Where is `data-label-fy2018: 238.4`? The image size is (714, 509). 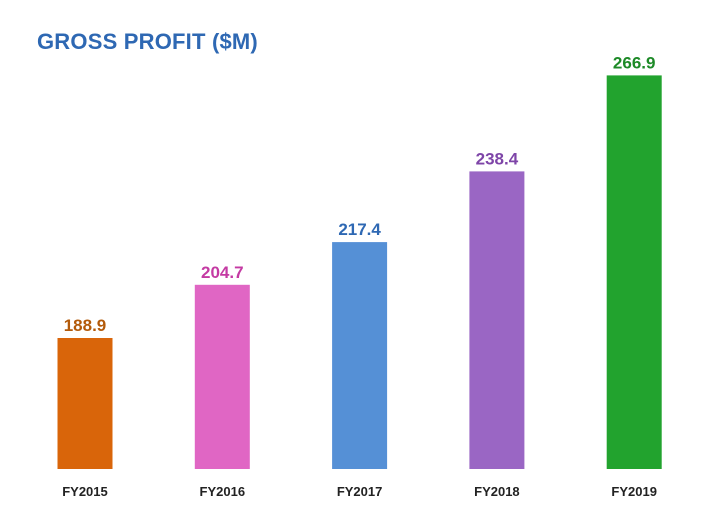
data-label-fy2018: 238.4 is located at coordinates (497, 158).